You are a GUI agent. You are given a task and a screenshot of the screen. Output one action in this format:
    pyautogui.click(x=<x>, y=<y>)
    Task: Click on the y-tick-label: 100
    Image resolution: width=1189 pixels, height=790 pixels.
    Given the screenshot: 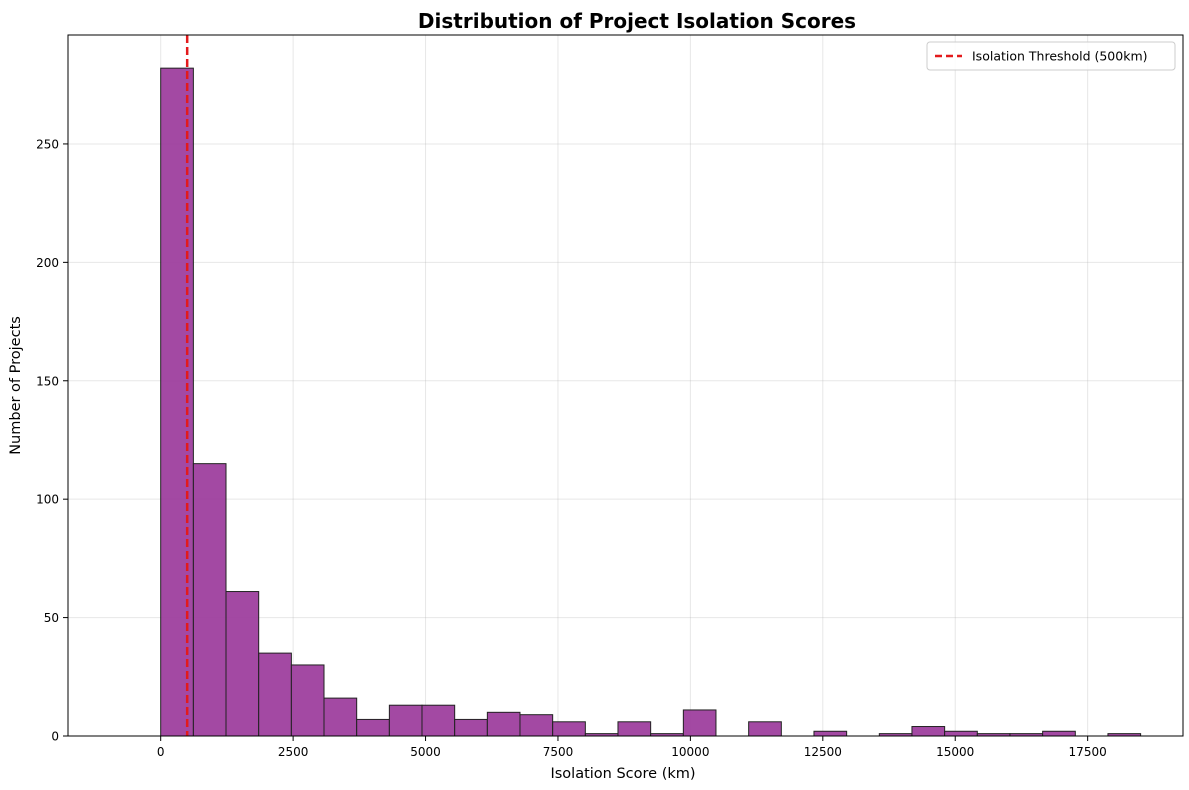 What is the action you would take?
    pyautogui.click(x=47, y=500)
    